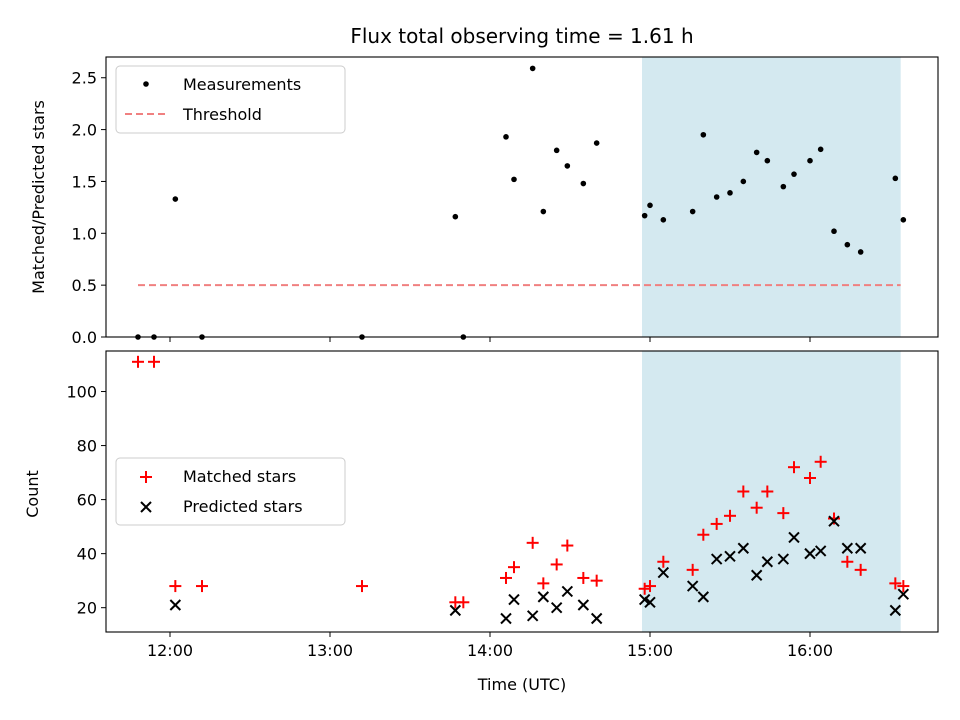  Describe the element at coordinates (490, 646) in the screenshot. I see `bottom-x-ticks: 12:00 13:00 14:00 15:00 16:00` at that location.